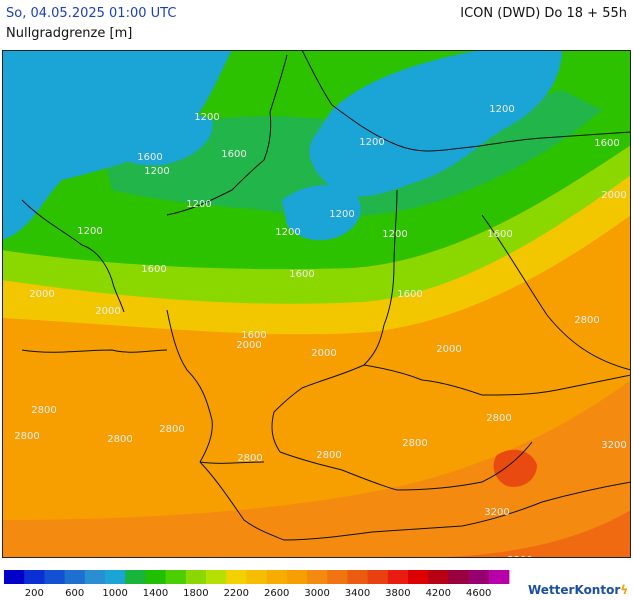 The width and height of the screenshot is (633, 600). What do you see at coordinates (438, 593) in the screenshot?
I see `legend-tick-label: 4200` at bounding box center [438, 593].